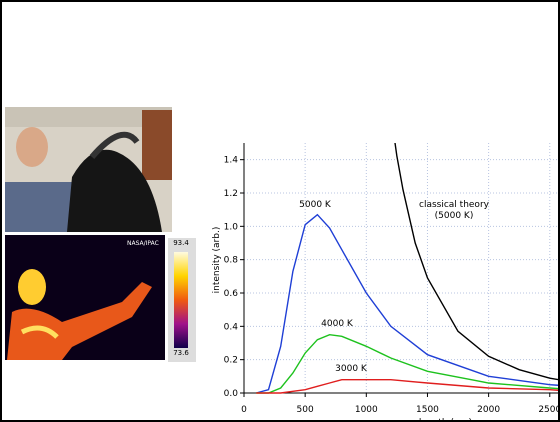 Image resolution: width=560 pixels, height=422 pixels. I want to click on y-tick-label: 1.4, so click(231, 161).